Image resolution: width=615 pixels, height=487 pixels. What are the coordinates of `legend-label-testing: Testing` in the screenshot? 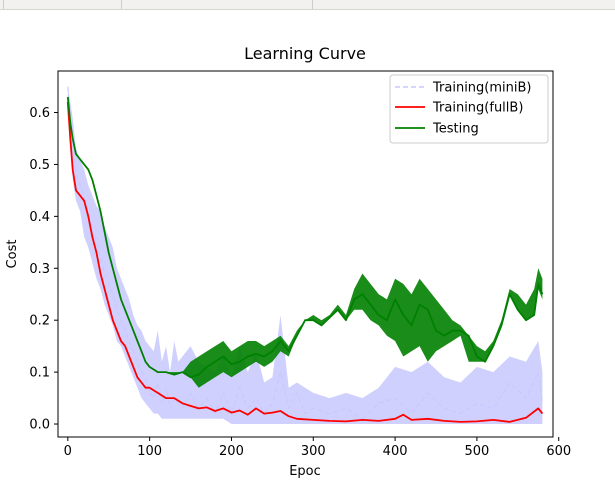 It's located at (455, 129).